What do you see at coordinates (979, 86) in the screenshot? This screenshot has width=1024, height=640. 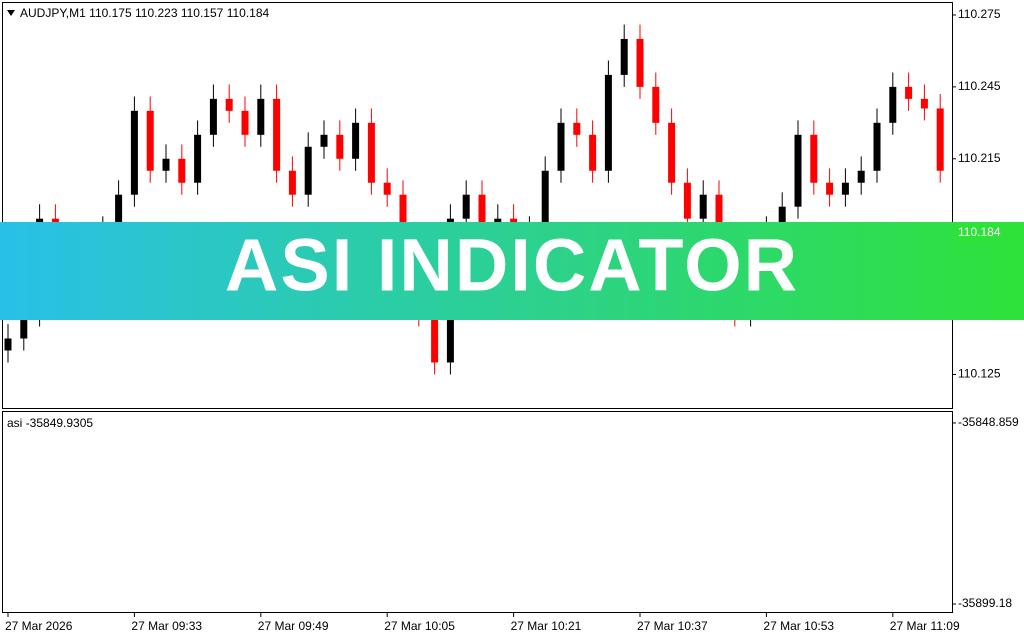 I see `y-tick-label: 110.245` at bounding box center [979, 86].